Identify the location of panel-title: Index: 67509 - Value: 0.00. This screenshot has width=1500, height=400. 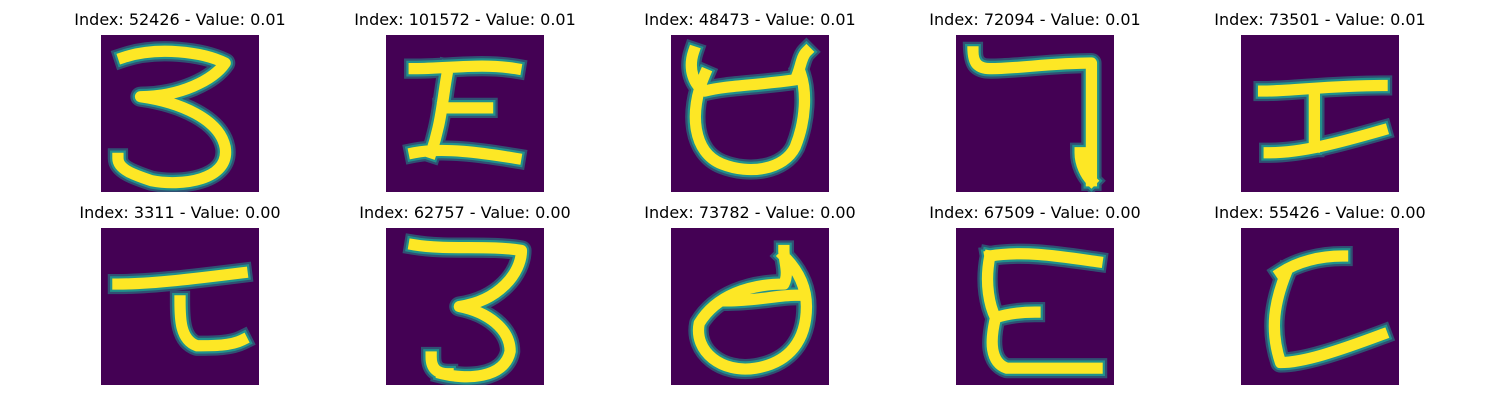
(1035, 212).